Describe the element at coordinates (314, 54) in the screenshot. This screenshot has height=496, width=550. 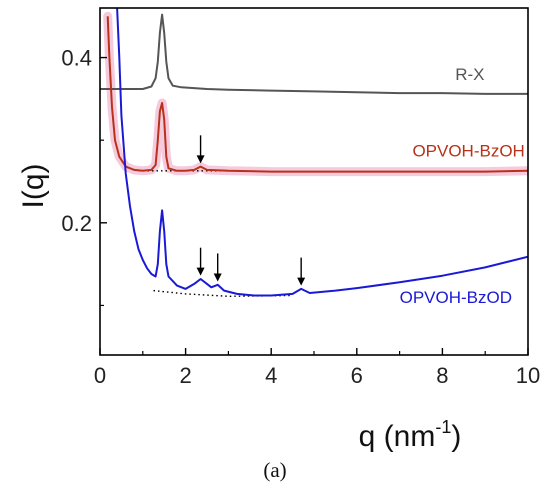
I see `series-line-r-x` at that location.